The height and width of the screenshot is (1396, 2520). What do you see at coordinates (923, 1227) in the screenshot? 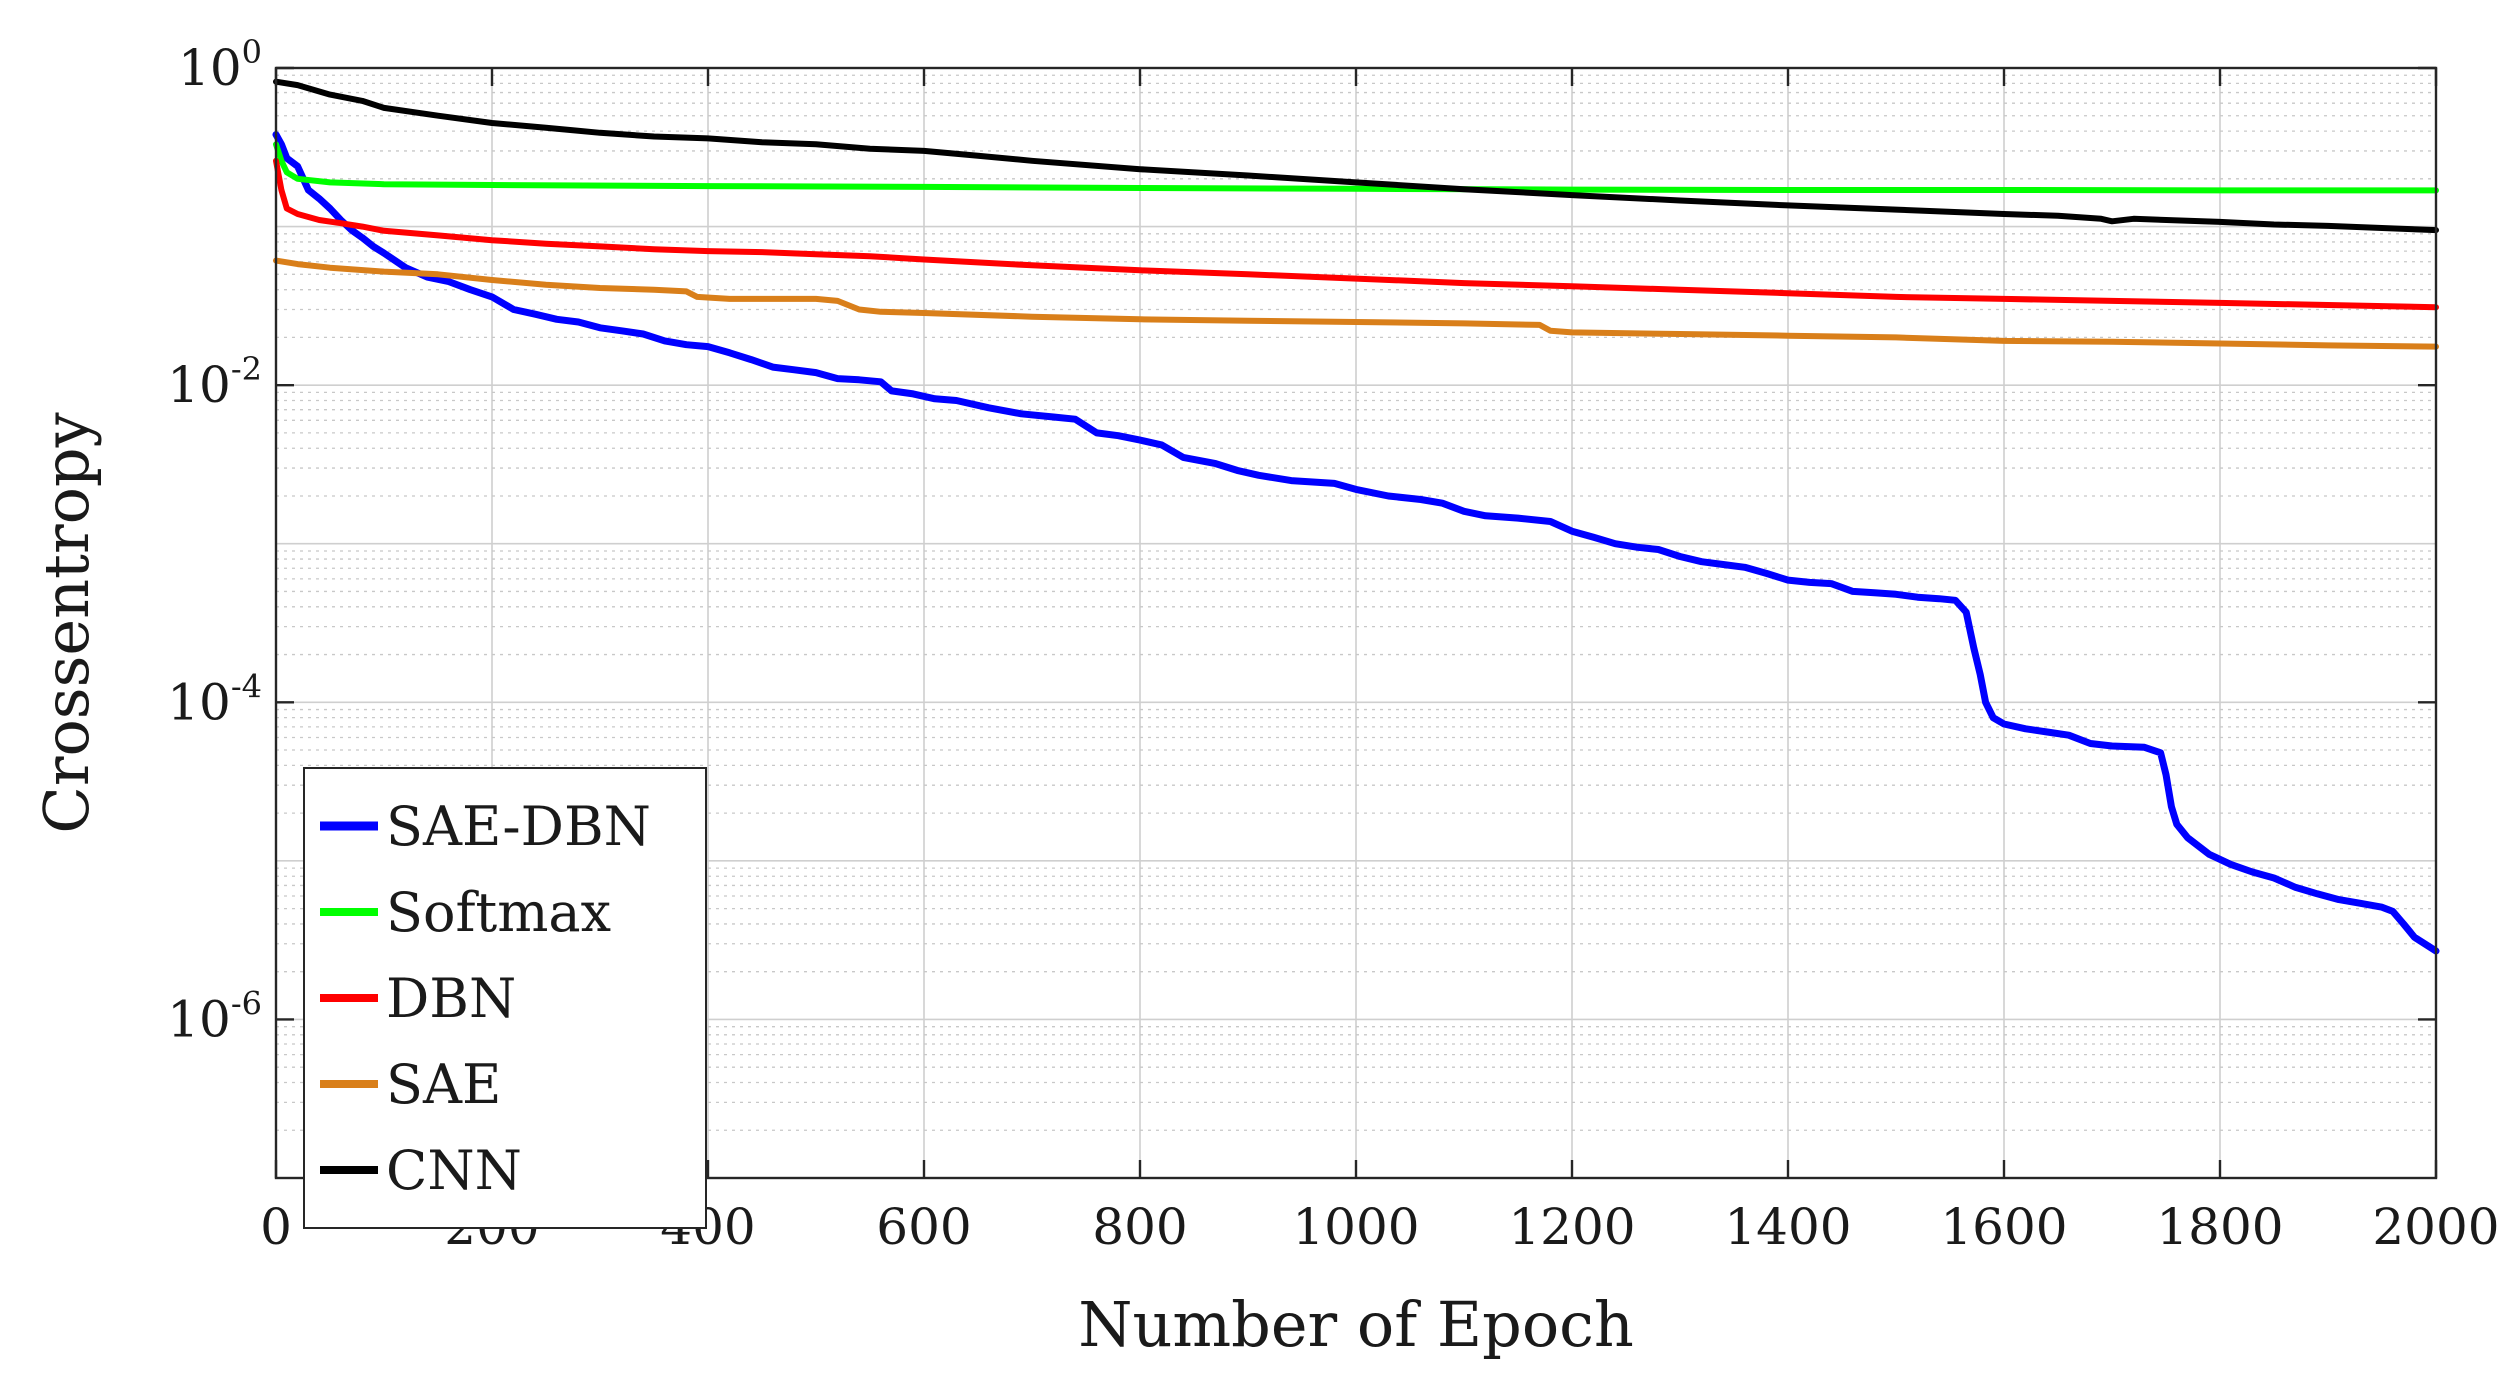
I see `x-tick-label: 600` at bounding box center [923, 1227].